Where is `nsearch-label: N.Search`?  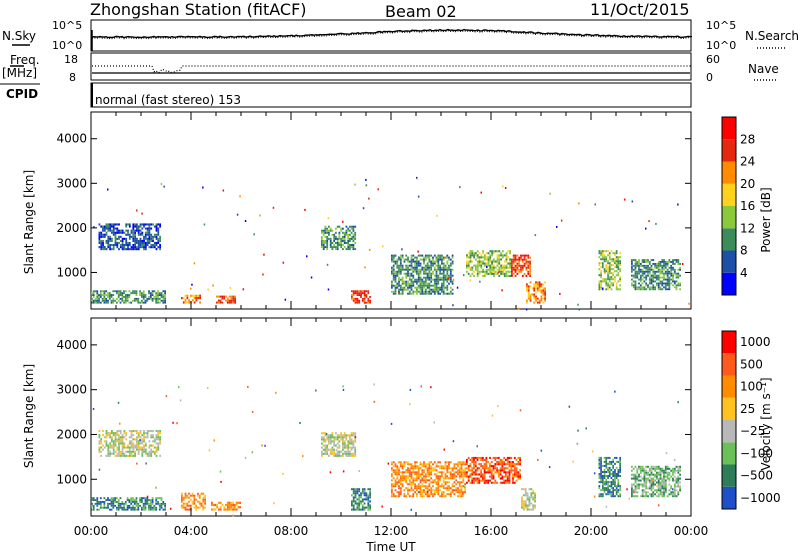
nsearch-label: N.Search is located at coordinates (772, 36).